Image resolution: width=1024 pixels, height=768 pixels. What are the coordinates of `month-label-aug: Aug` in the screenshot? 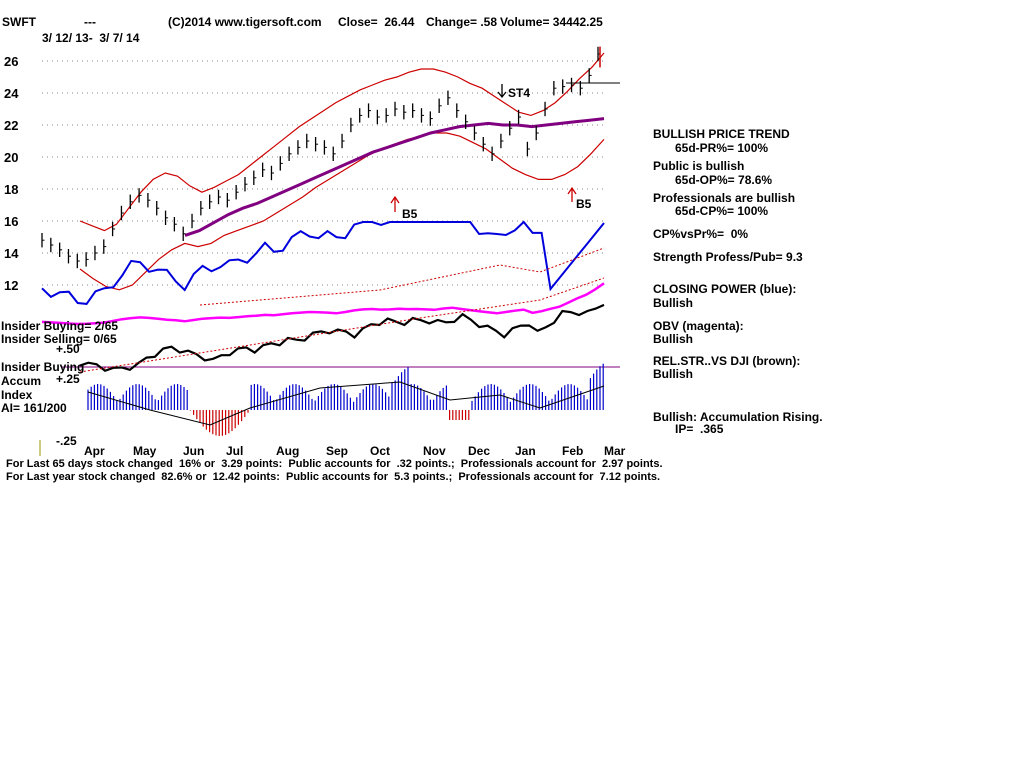 It's located at (287, 451).